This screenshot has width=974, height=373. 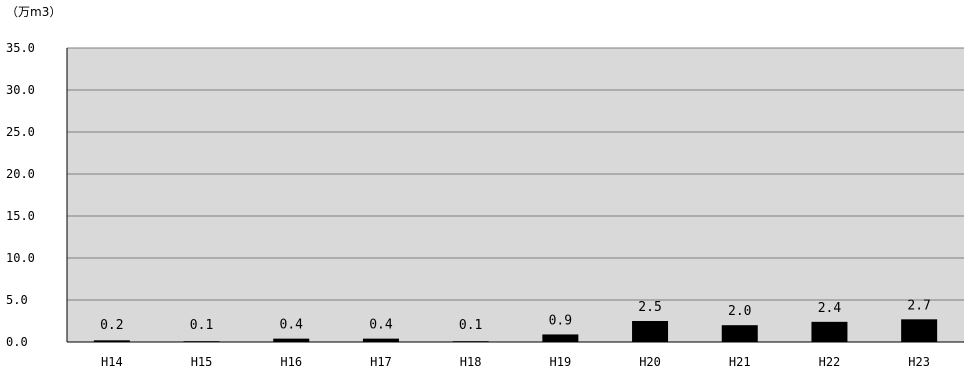 What do you see at coordinates (650, 362) in the screenshot?
I see `x-tick-label: H20` at bounding box center [650, 362].